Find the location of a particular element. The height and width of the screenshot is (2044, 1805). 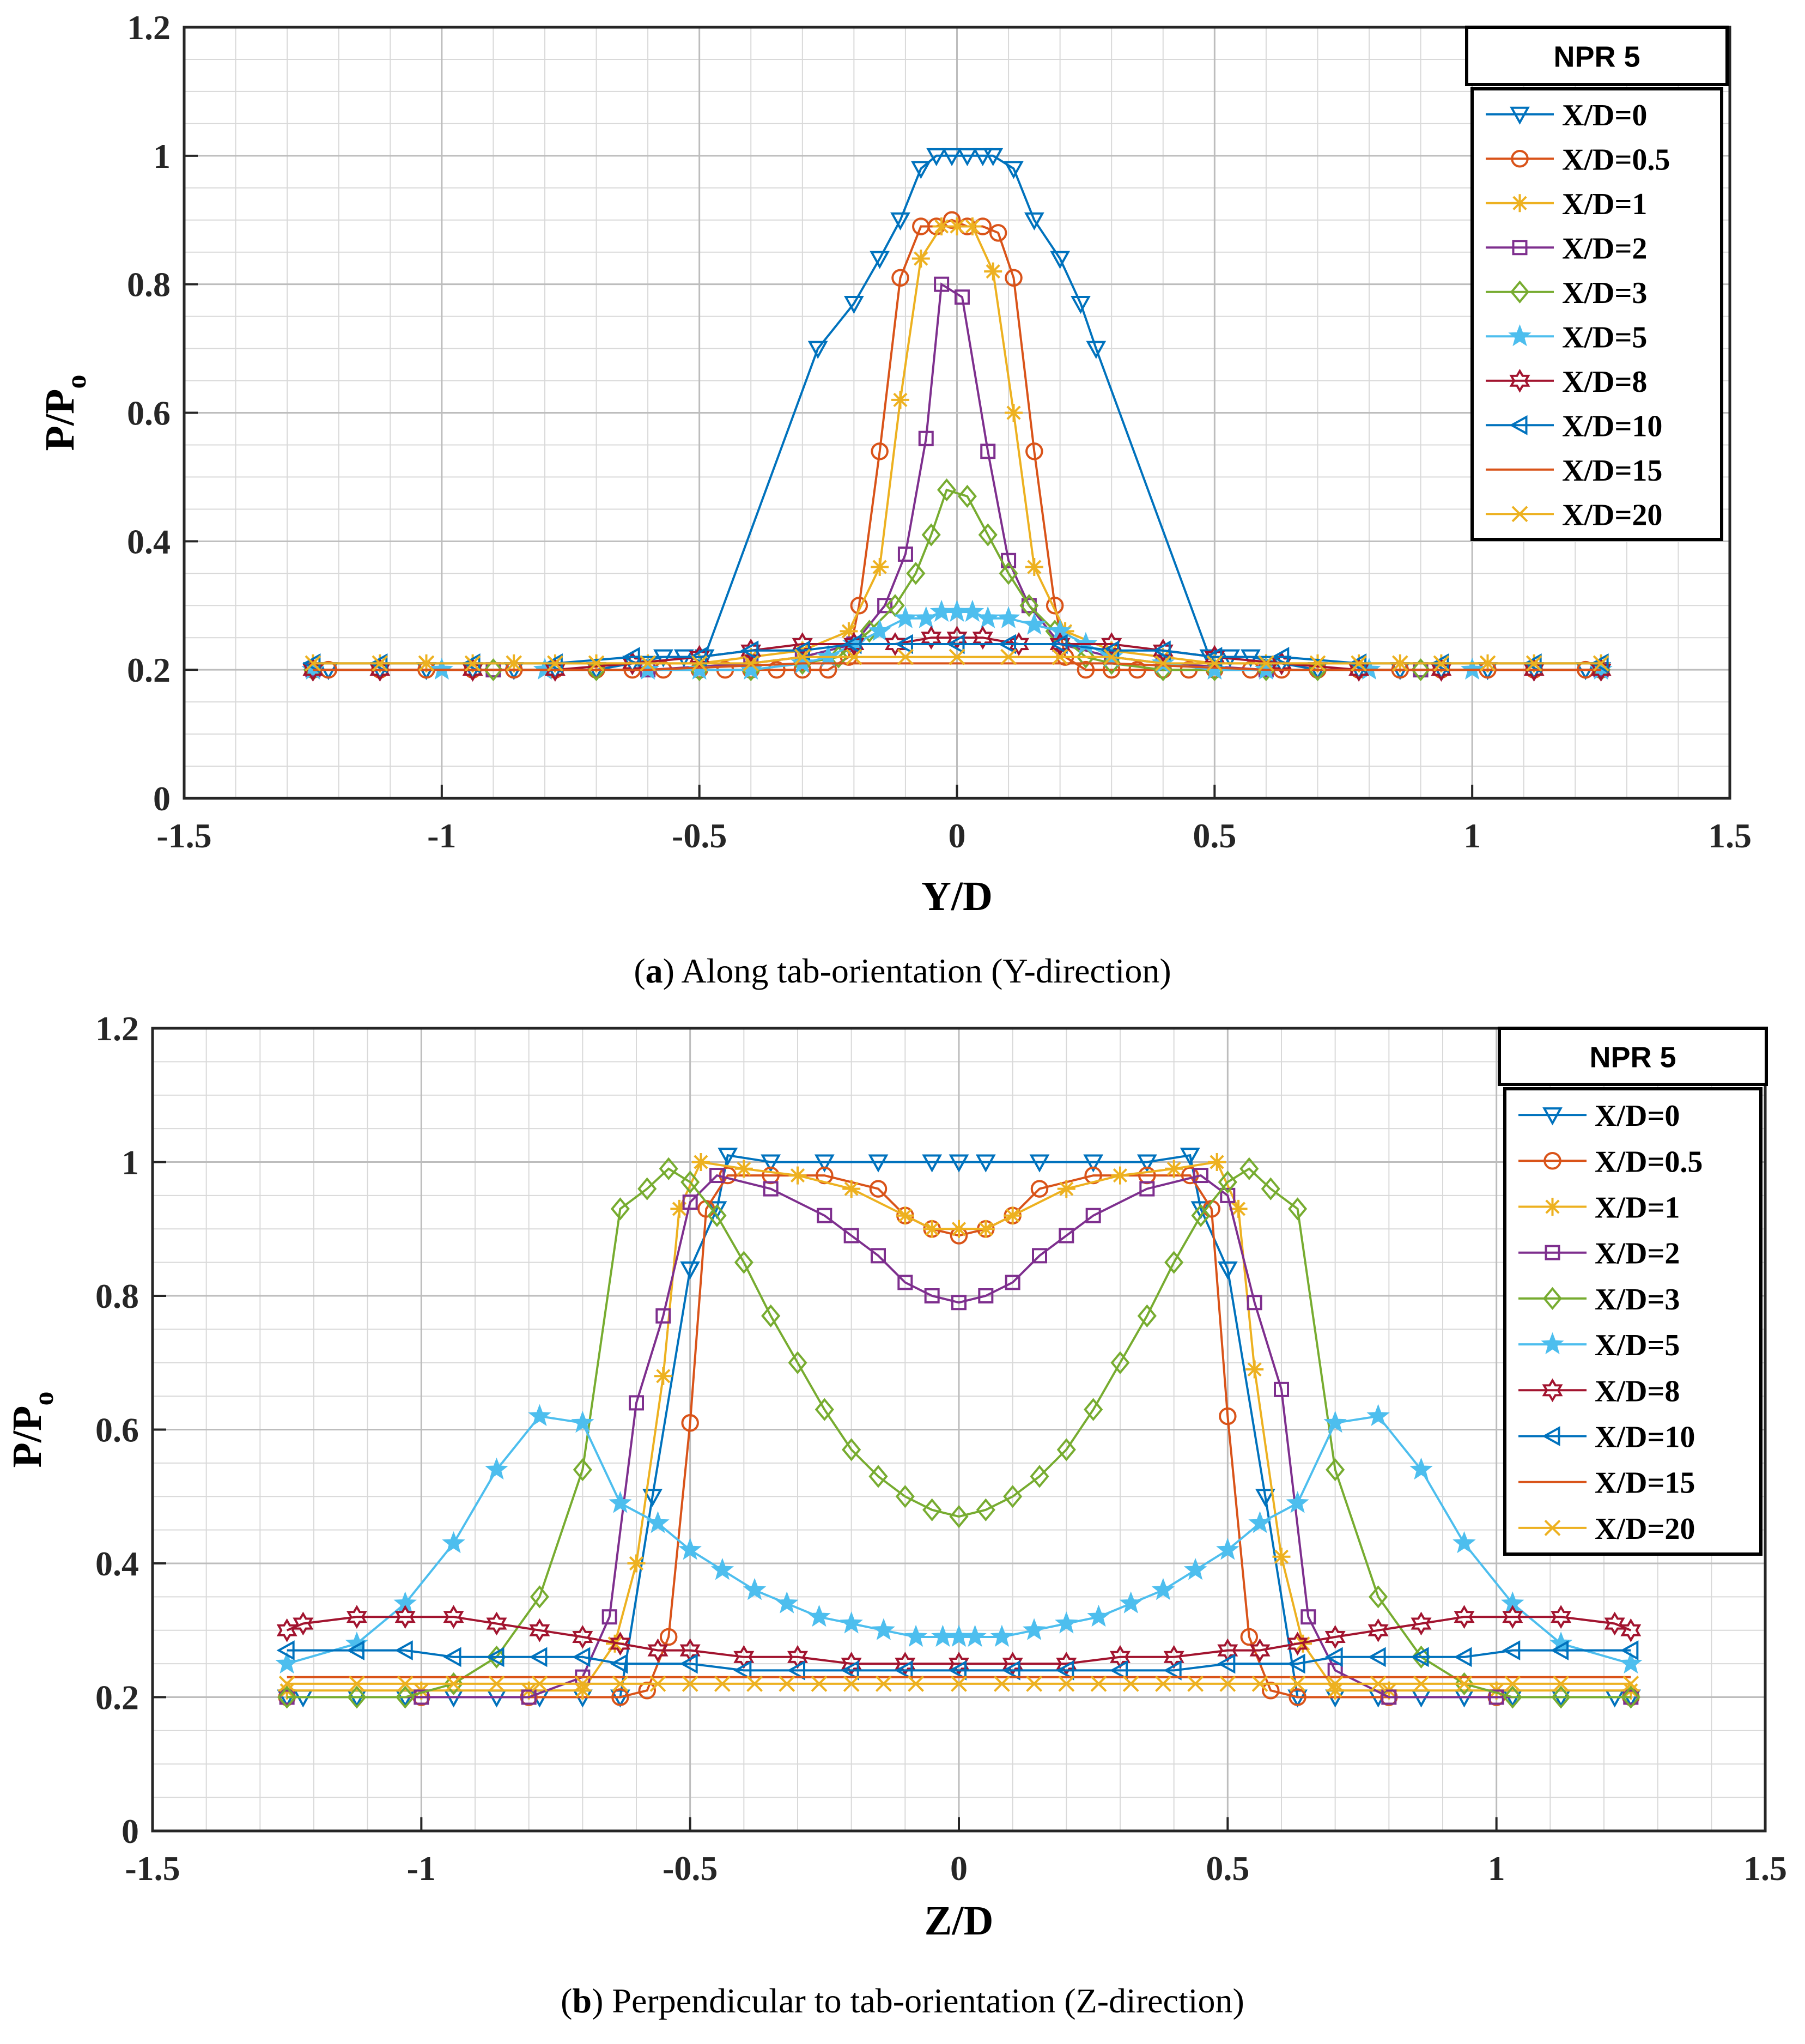

legend-item: X/D=3 is located at coordinates (1599, 1300).